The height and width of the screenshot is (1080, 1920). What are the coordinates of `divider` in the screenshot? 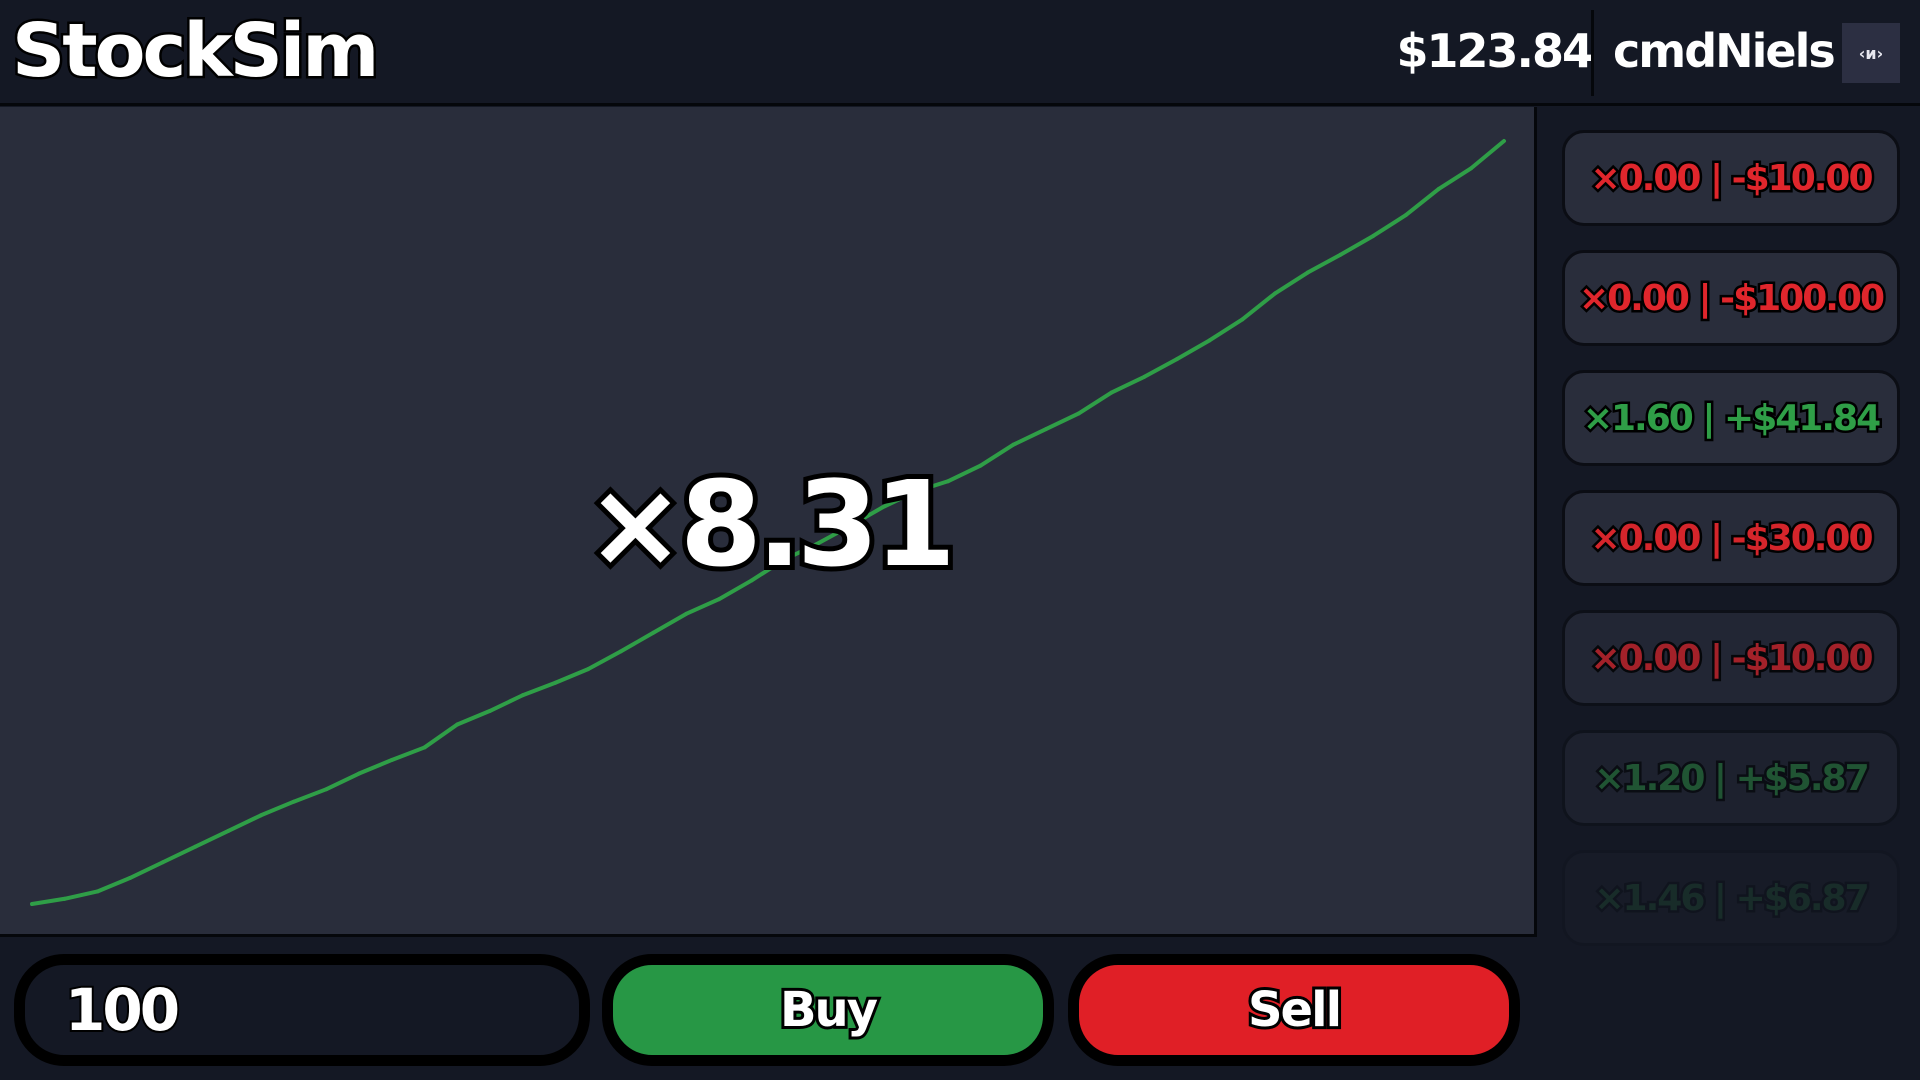 It's located at (1592, 53).